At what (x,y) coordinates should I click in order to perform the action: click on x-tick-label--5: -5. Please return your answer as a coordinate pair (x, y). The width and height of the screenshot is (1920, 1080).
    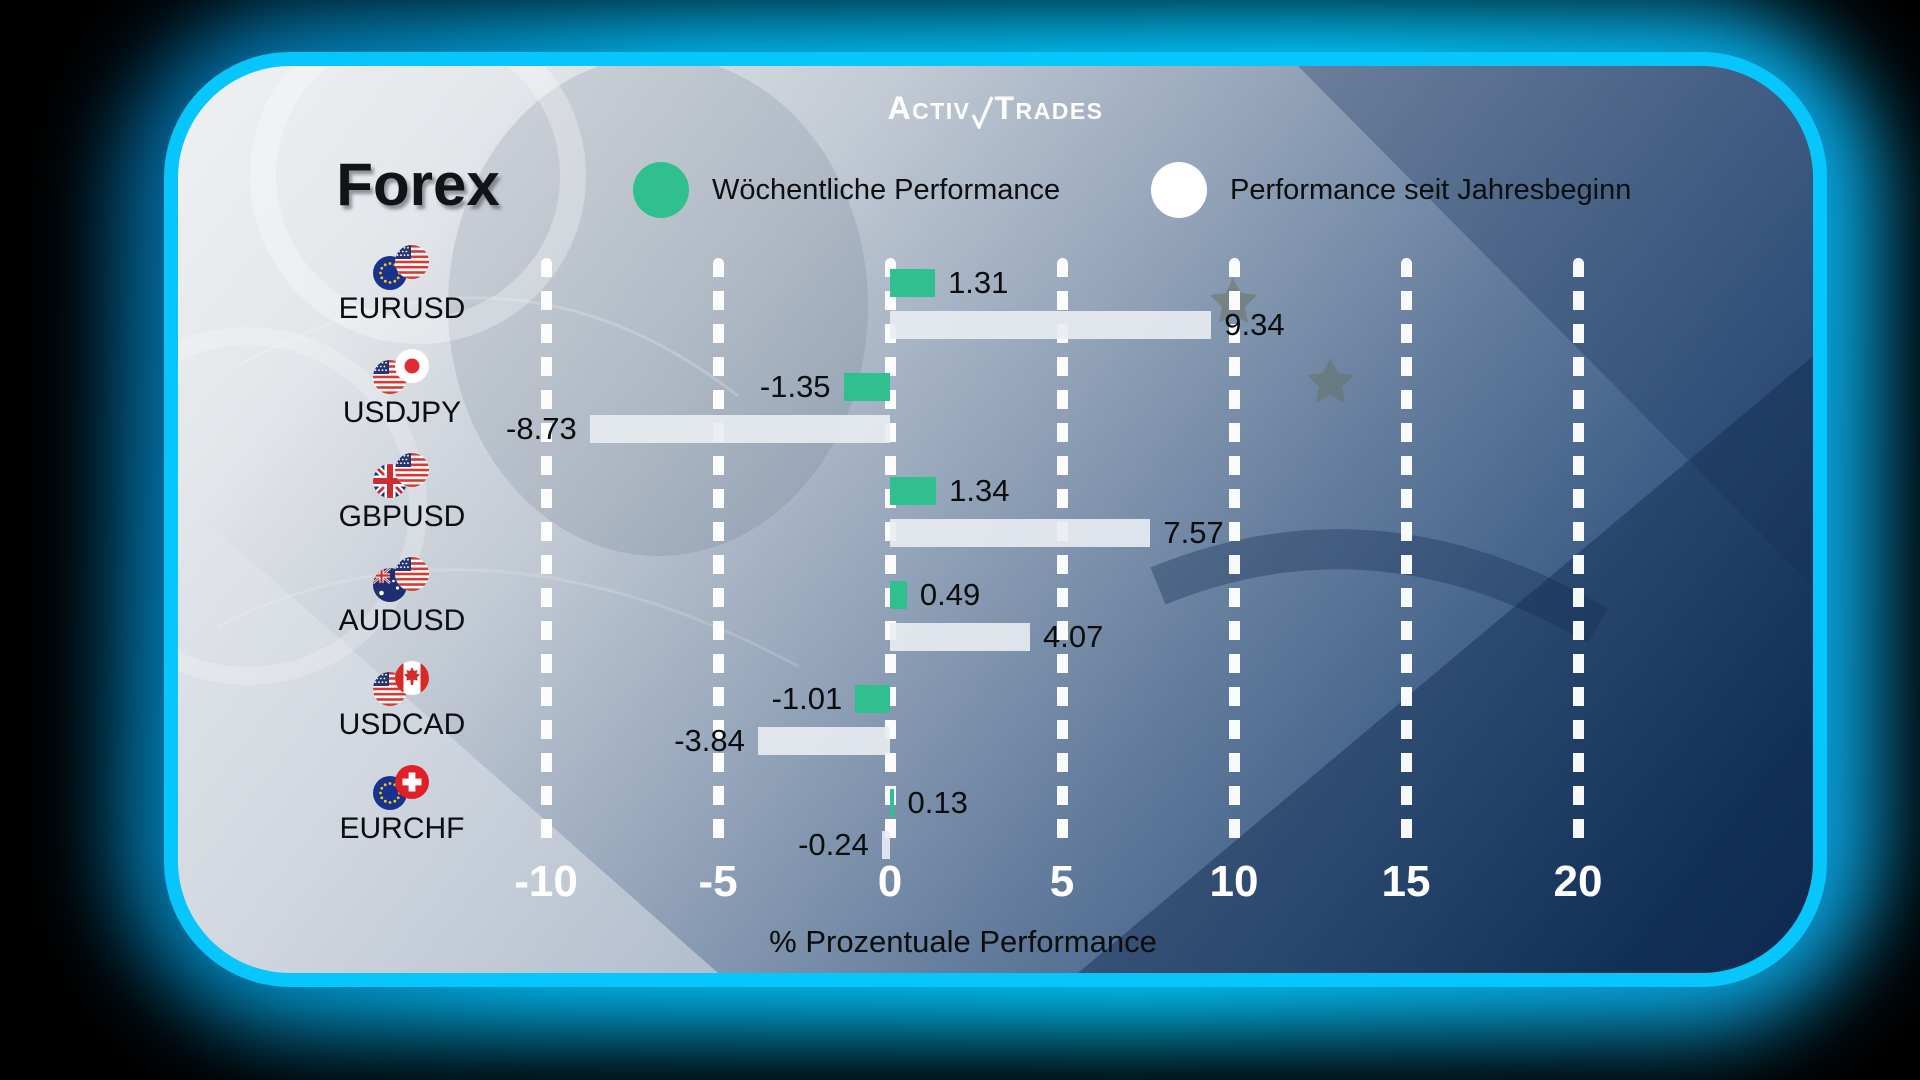
    Looking at the image, I should click on (718, 881).